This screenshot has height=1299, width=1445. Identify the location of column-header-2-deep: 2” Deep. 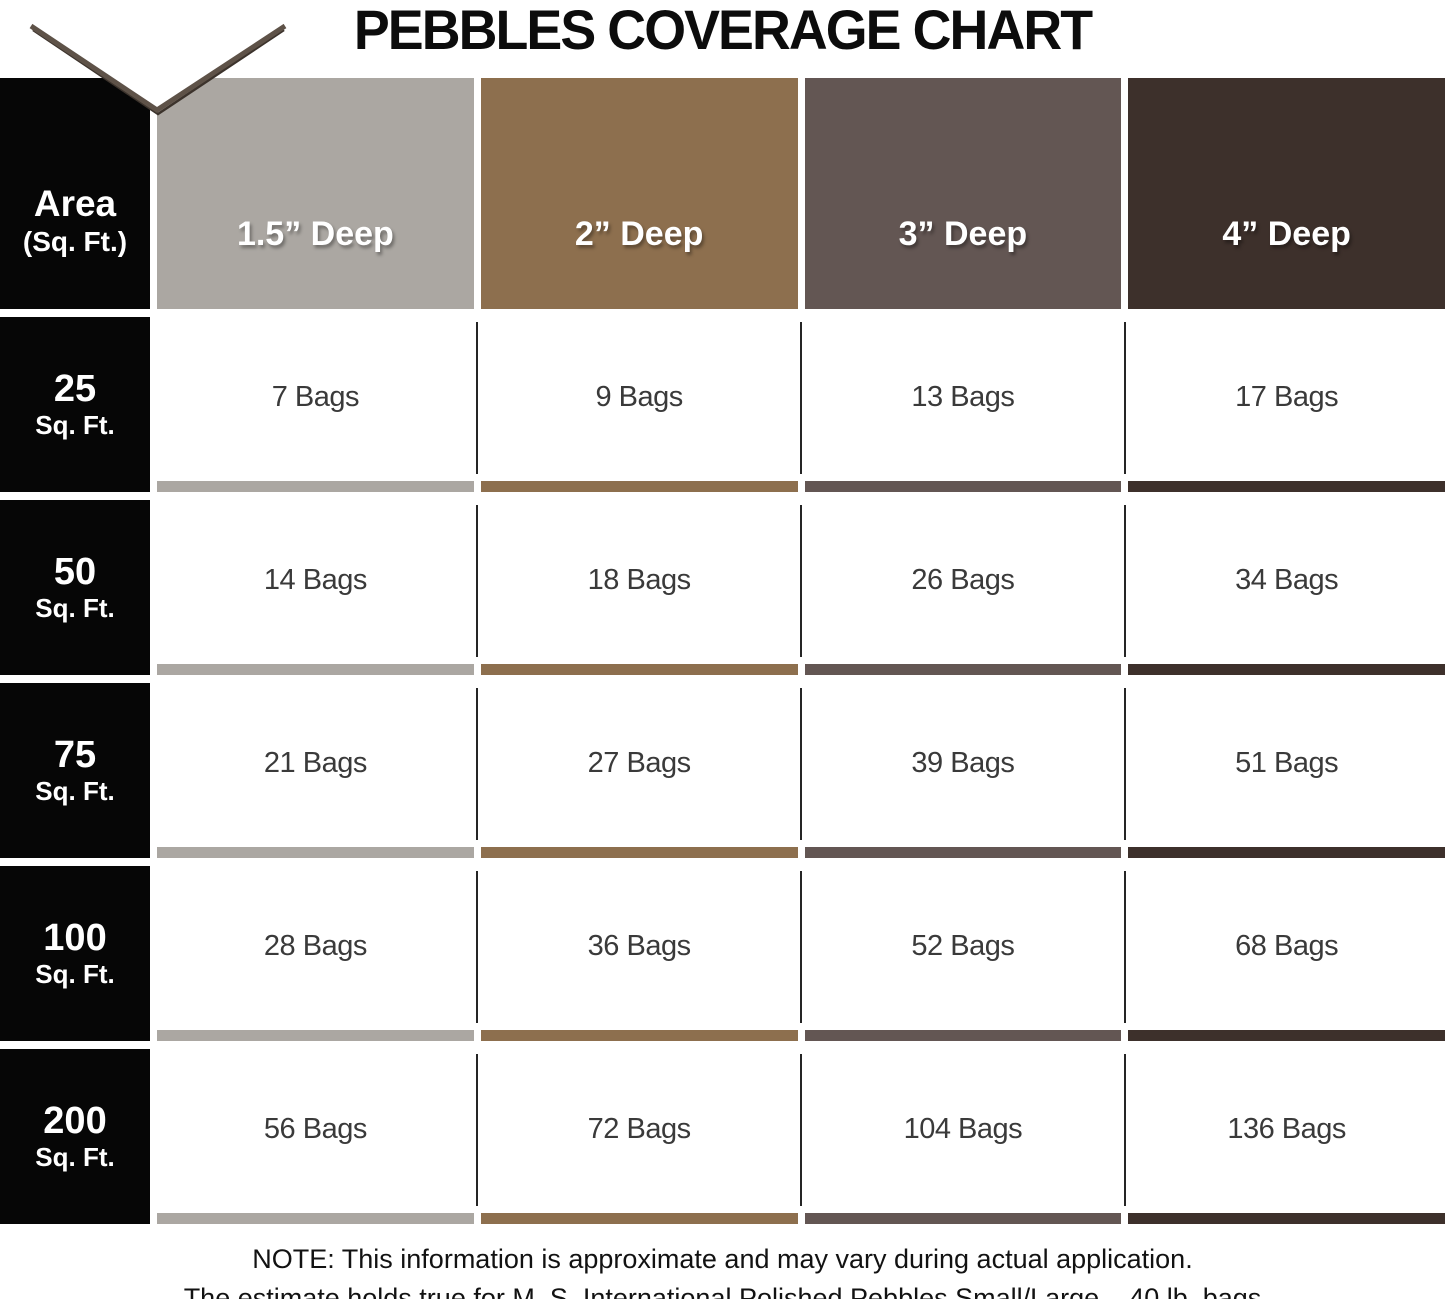
(639, 193).